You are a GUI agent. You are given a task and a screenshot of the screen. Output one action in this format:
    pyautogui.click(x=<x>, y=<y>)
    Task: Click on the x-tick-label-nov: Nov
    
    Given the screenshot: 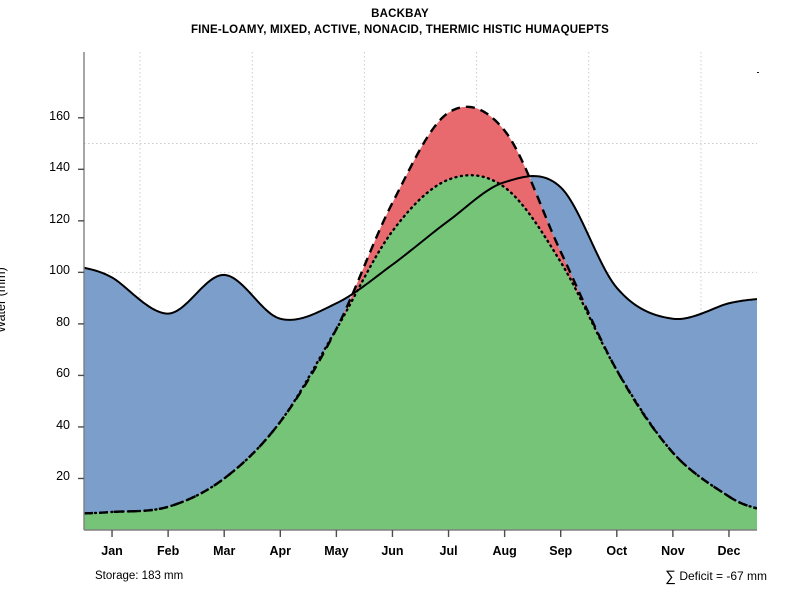 What is the action you would take?
    pyautogui.click(x=673, y=551)
    